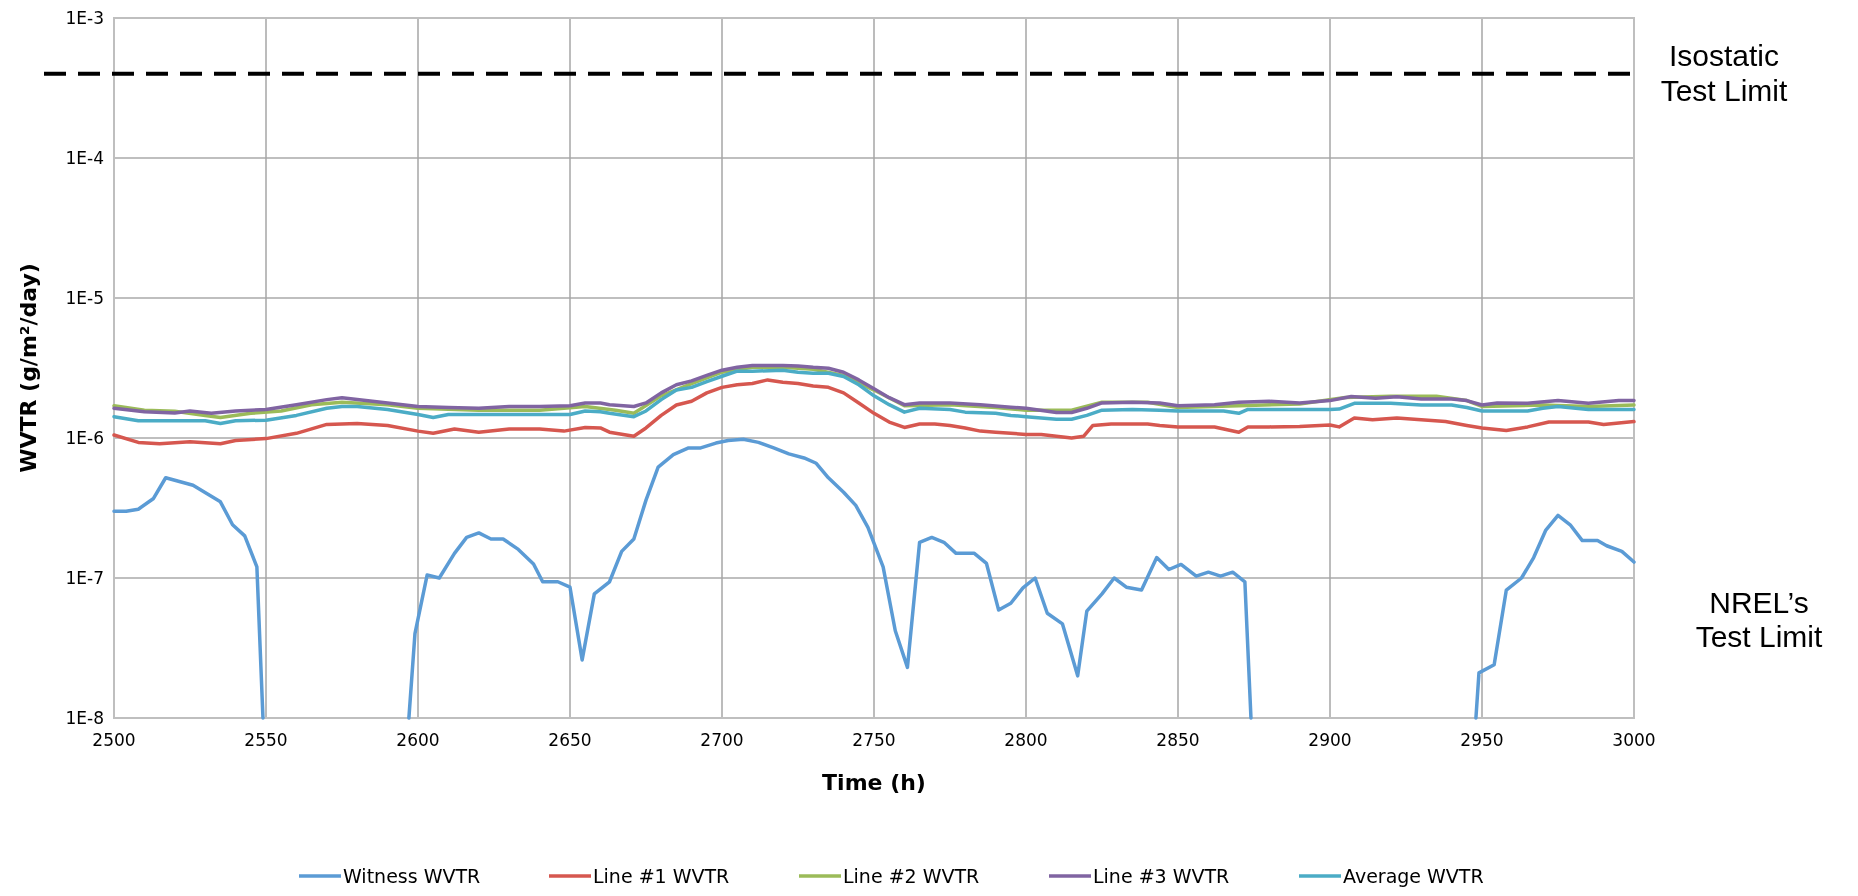 This screenshot has height=896, width=1858. I want to click on ref-line-label: Isostatic Test Limit, so click(1724, 73).